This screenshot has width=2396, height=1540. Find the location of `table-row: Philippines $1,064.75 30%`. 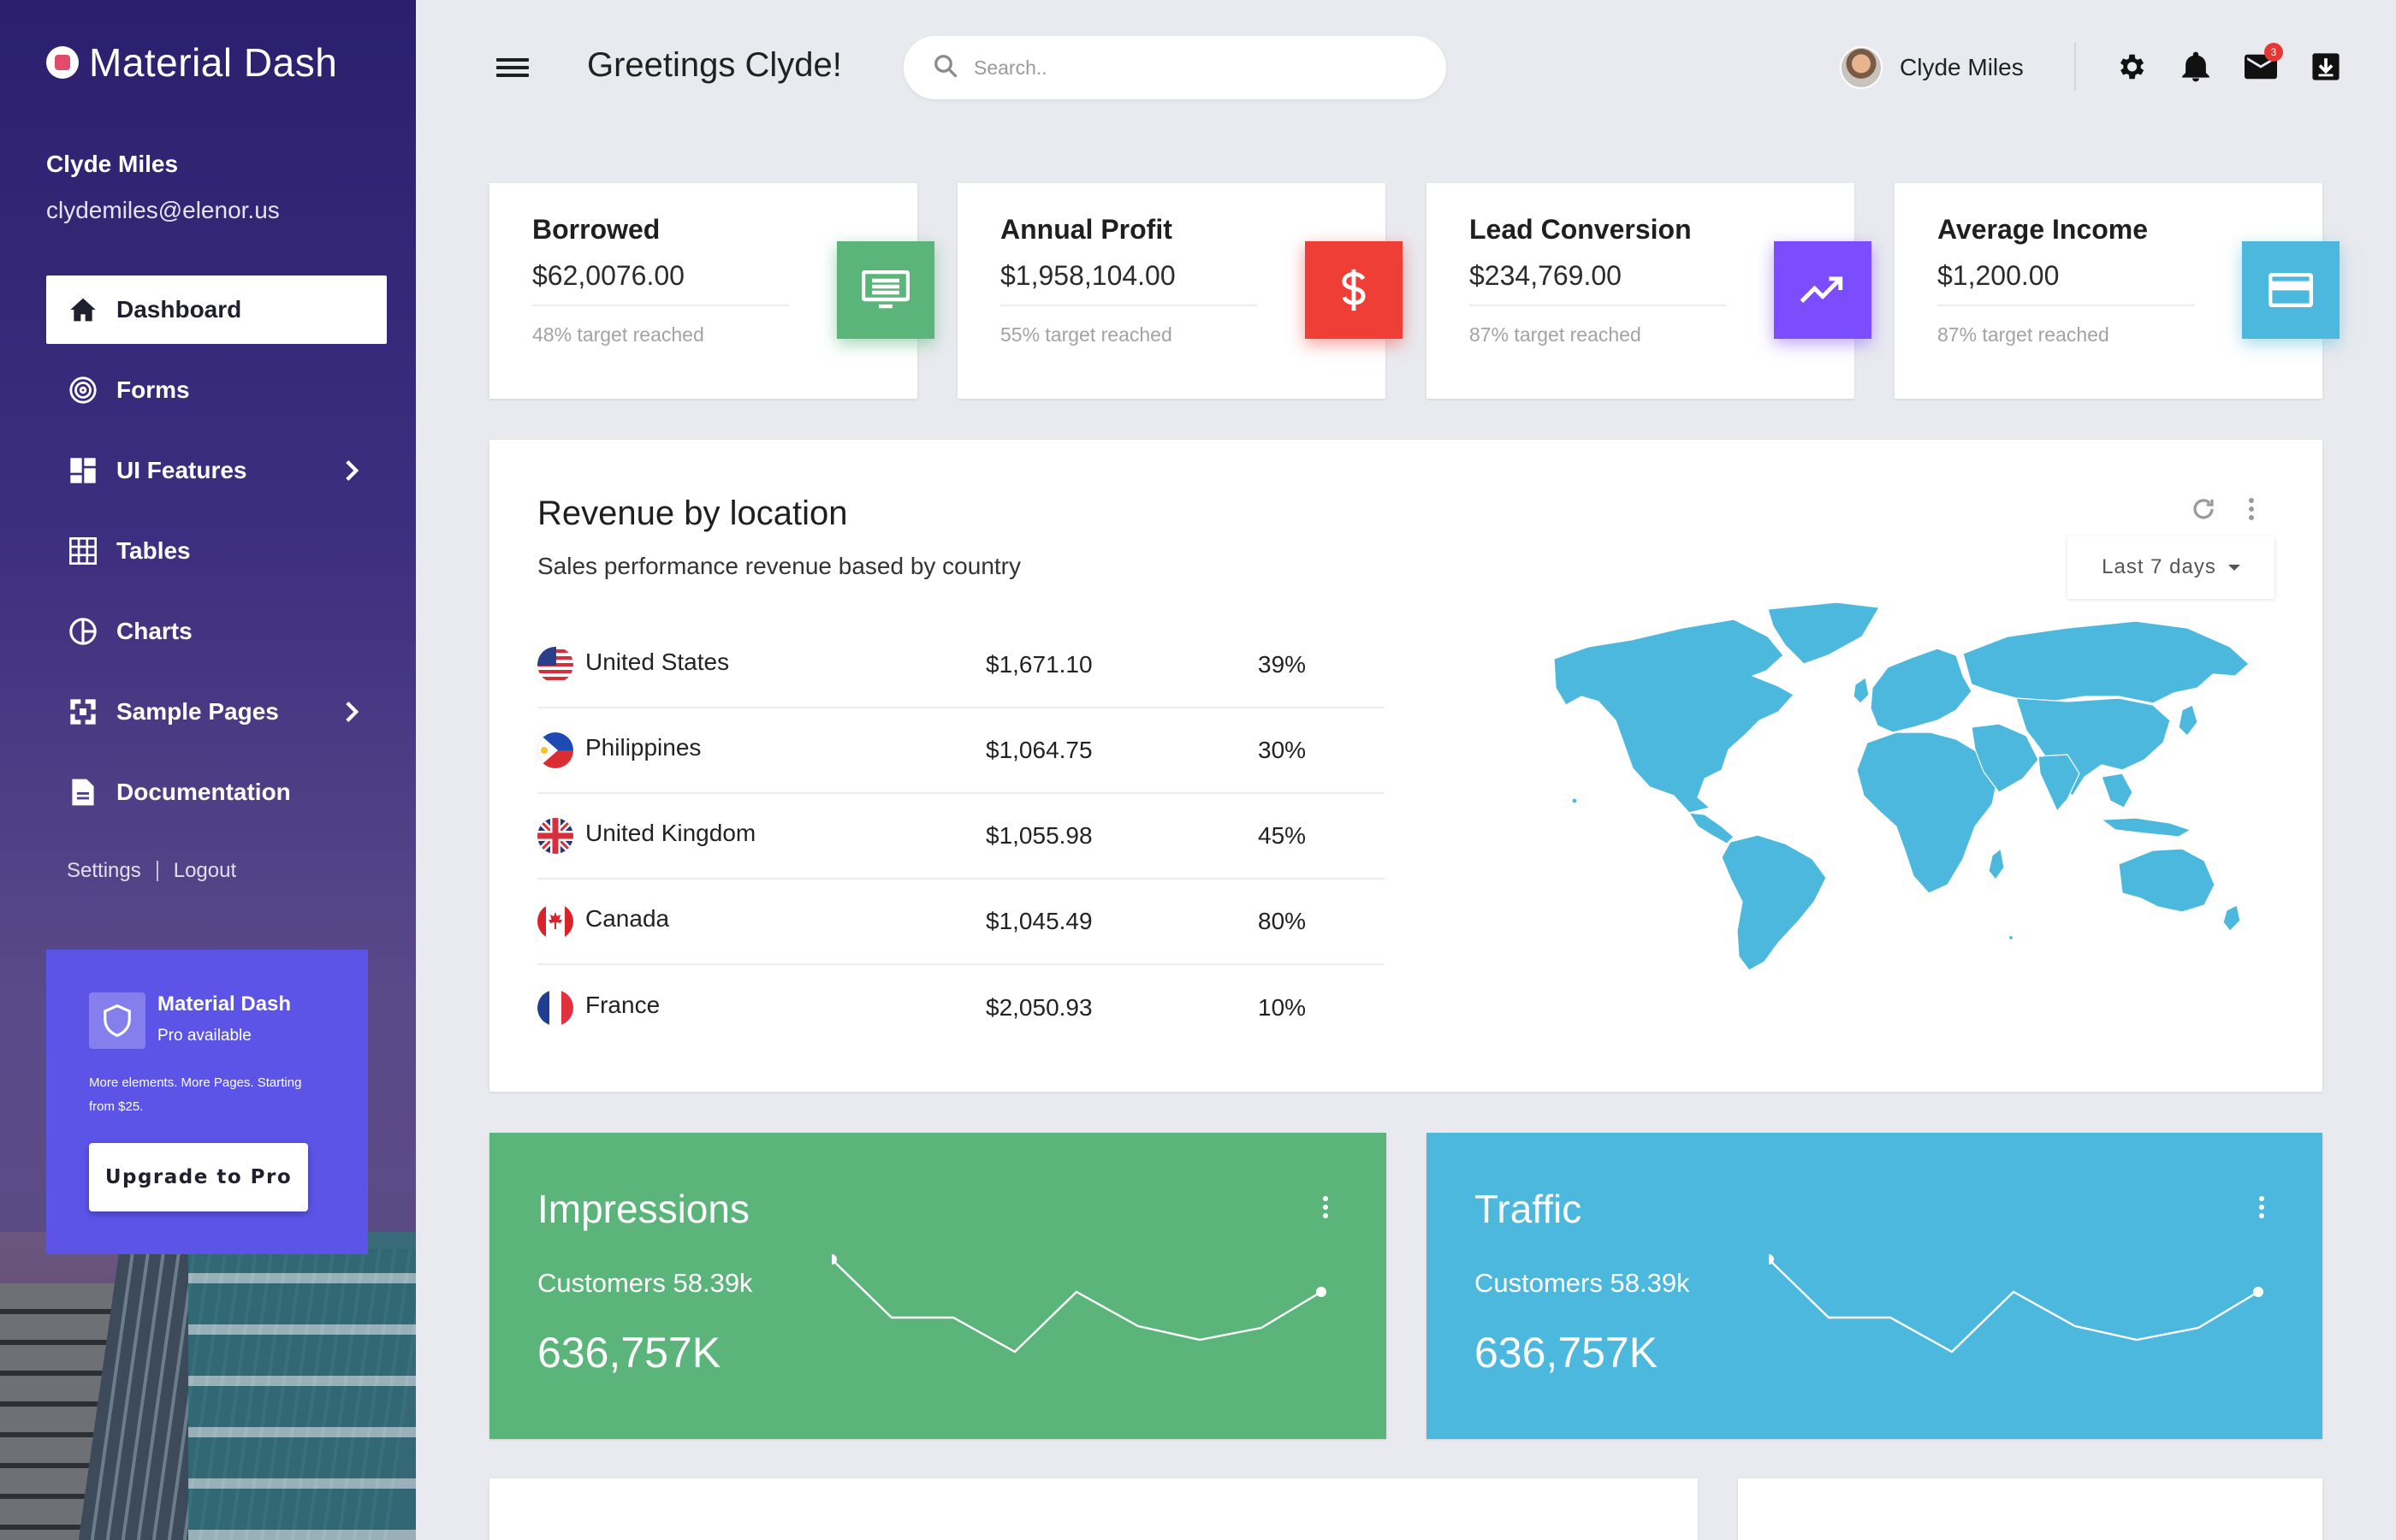

table-row: Philippines $1,064.75 30% is located at coordinates (961, 751).